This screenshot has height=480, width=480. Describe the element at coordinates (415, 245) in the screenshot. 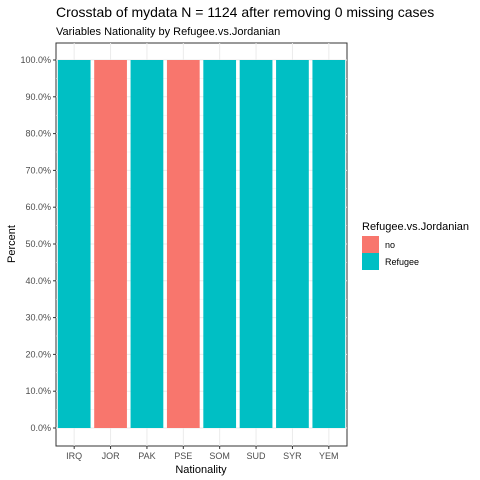

I see `legend: Refugee.vs.Jordanian no Refugee` at that location.